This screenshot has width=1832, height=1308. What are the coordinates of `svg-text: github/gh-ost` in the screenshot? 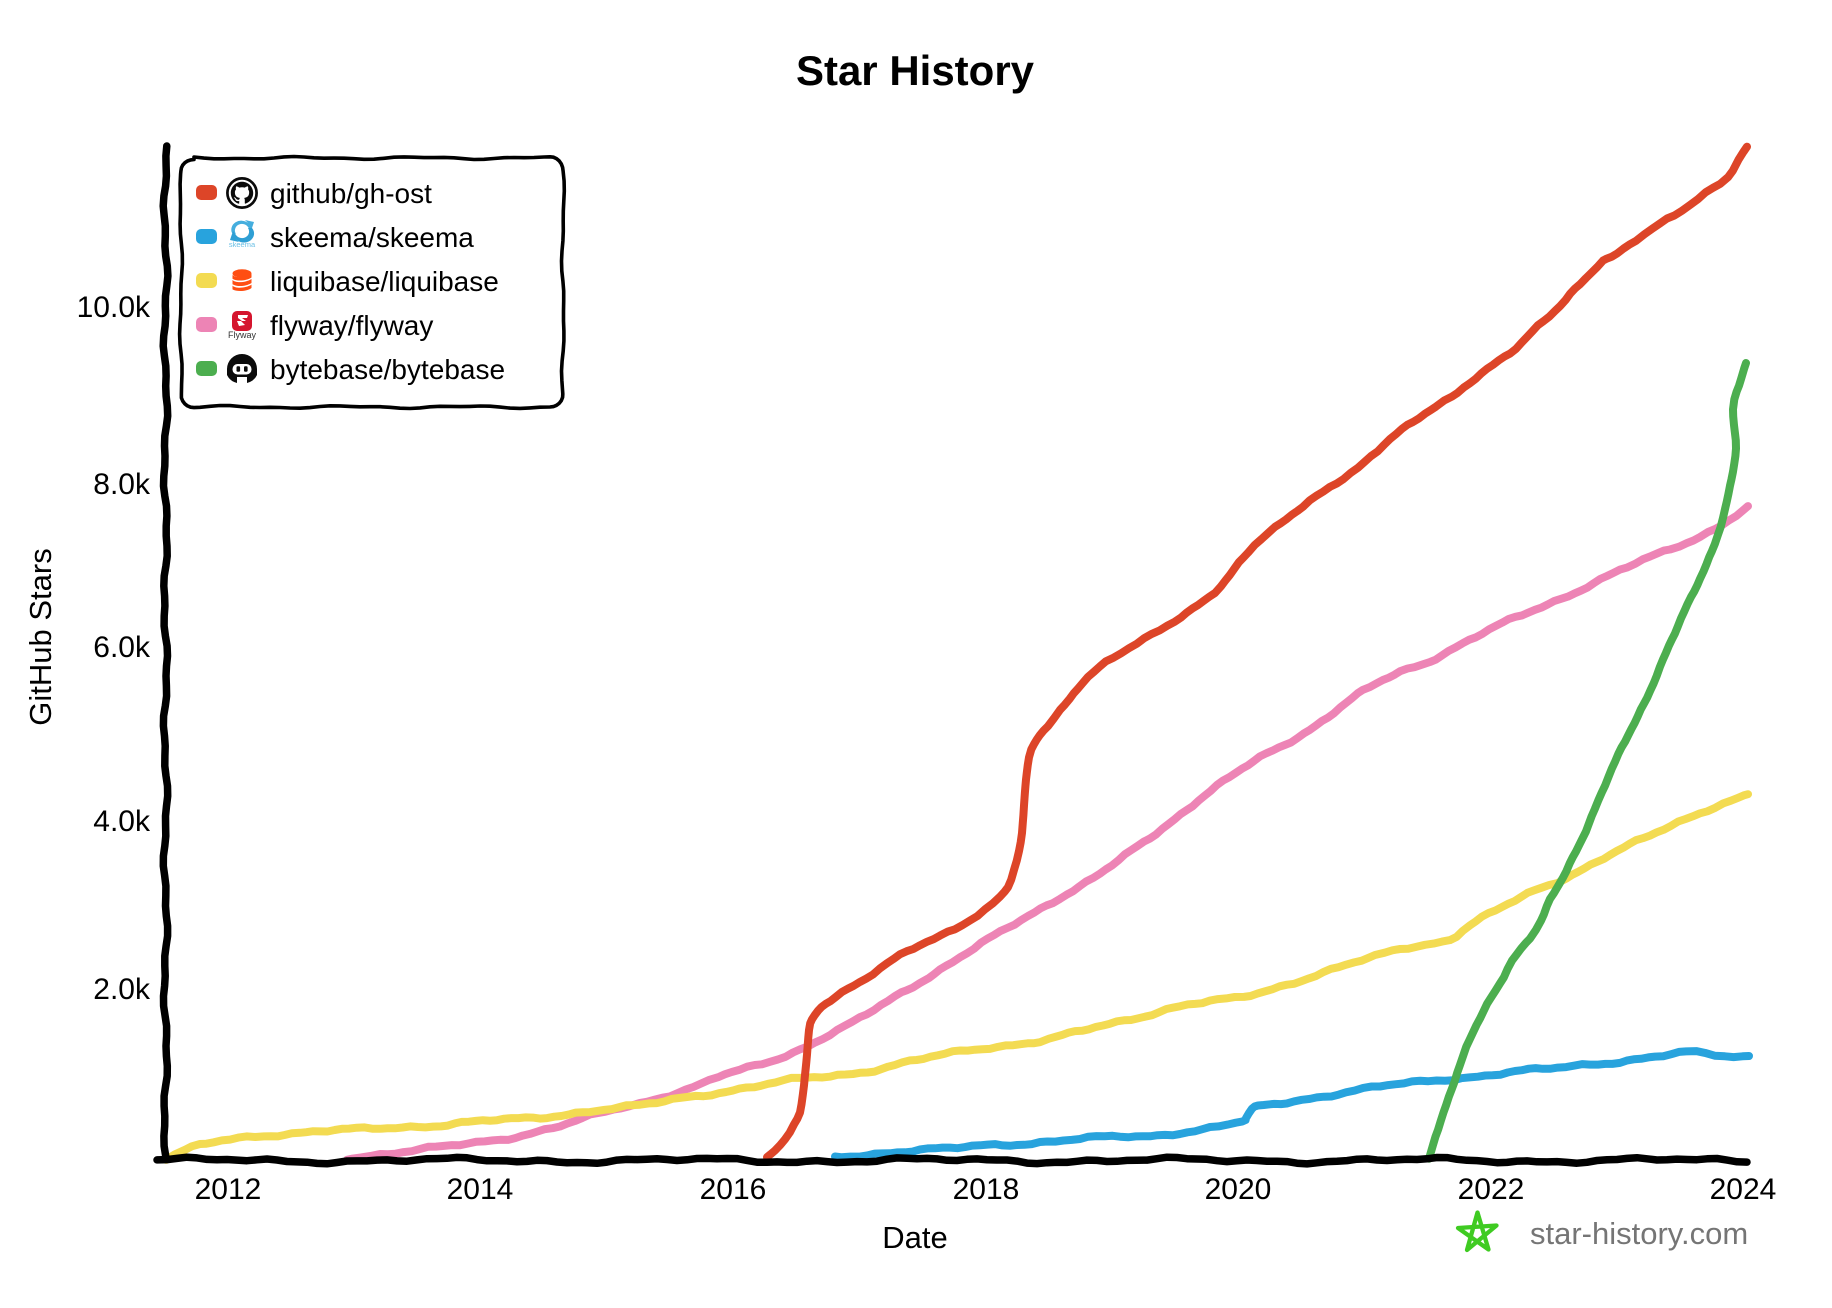 It's located at (351, 193).